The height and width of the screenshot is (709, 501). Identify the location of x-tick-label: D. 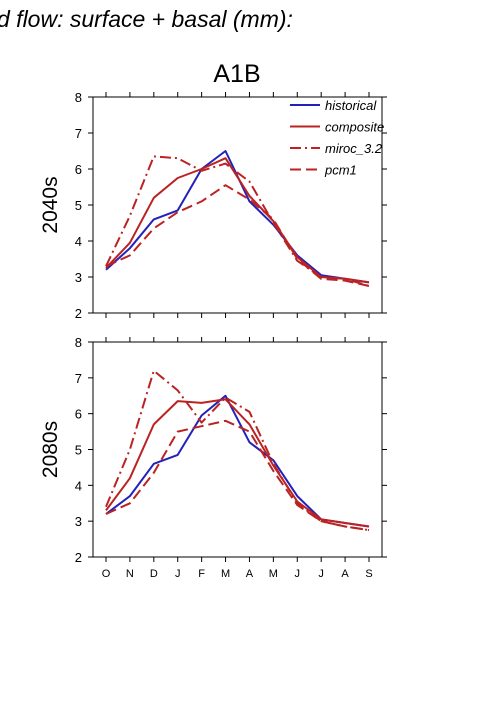
(154, 574).